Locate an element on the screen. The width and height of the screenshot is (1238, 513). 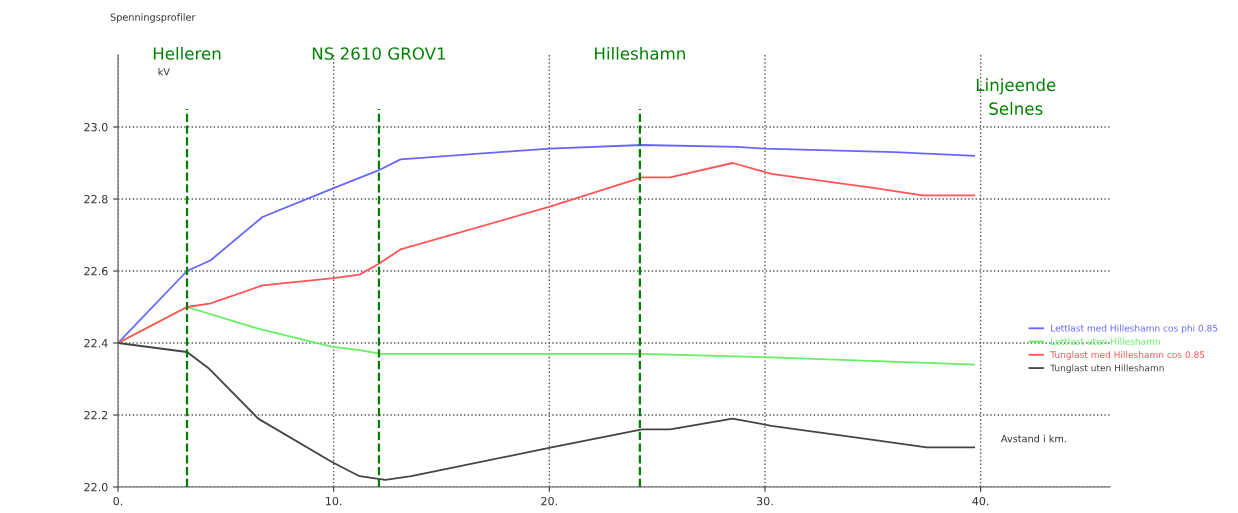
ref-line-label: NS 2610 GROV1 is located at coordinates (379, 53).